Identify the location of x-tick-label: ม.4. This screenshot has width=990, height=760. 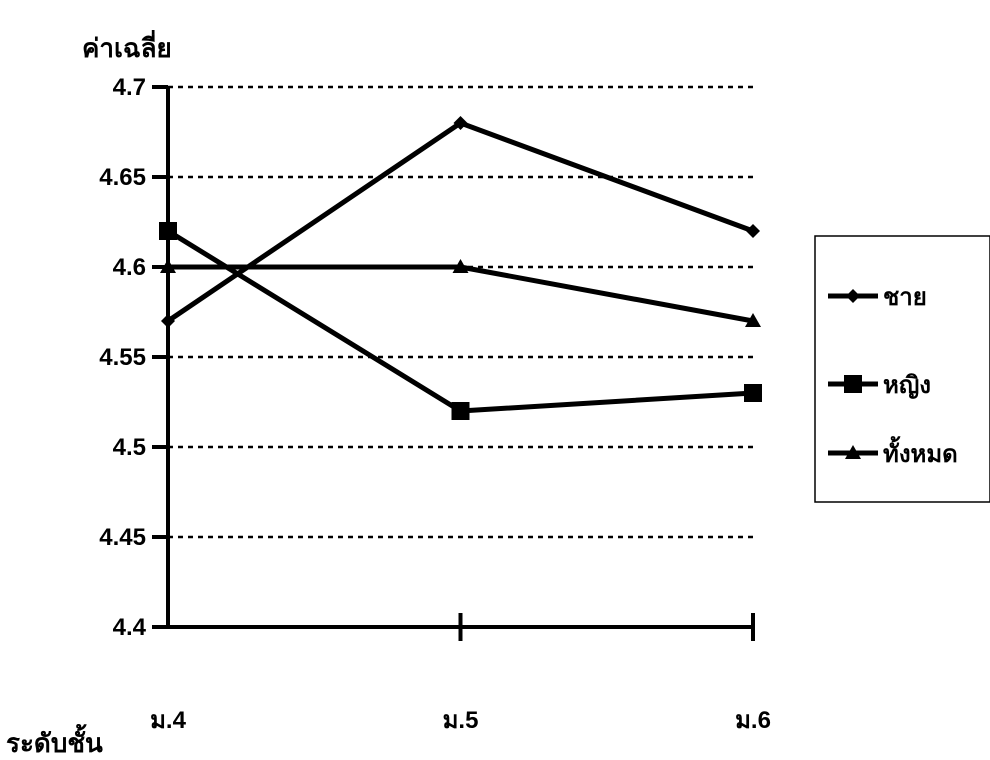
(168, 720).